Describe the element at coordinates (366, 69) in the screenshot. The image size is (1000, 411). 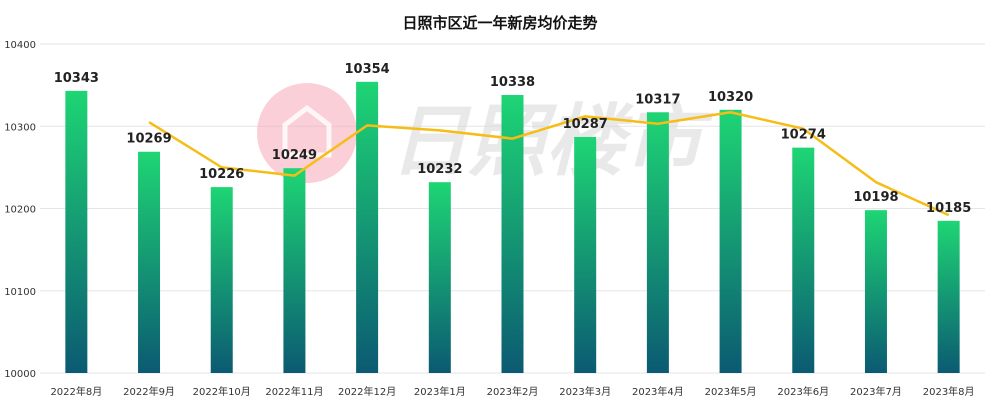
I see `data-label: 10354` at that location.